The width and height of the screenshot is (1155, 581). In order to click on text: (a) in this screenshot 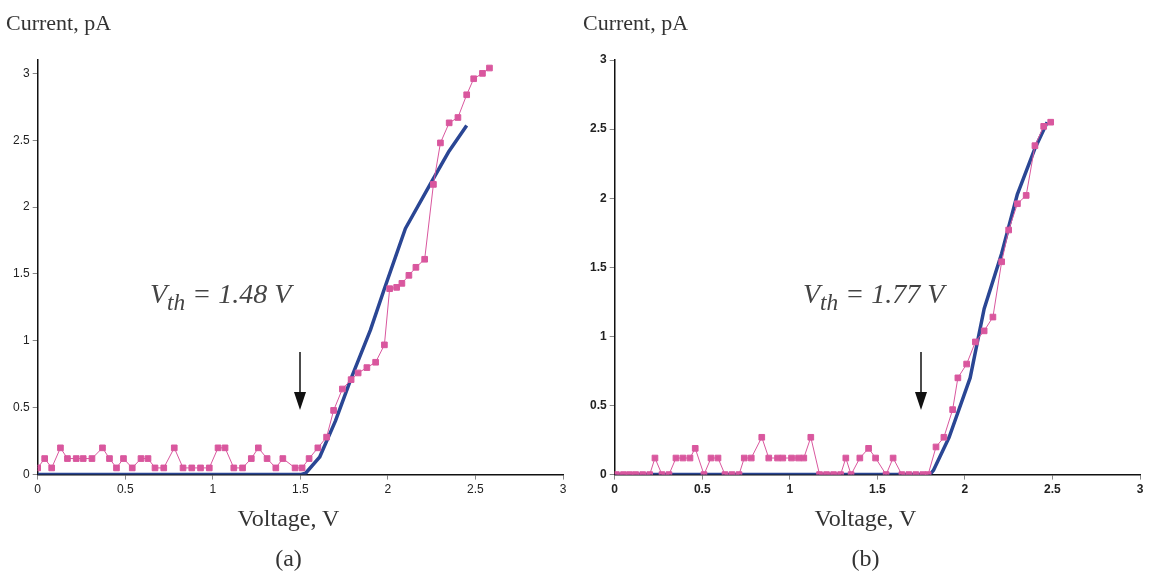, I will do `click(288, 558)`.